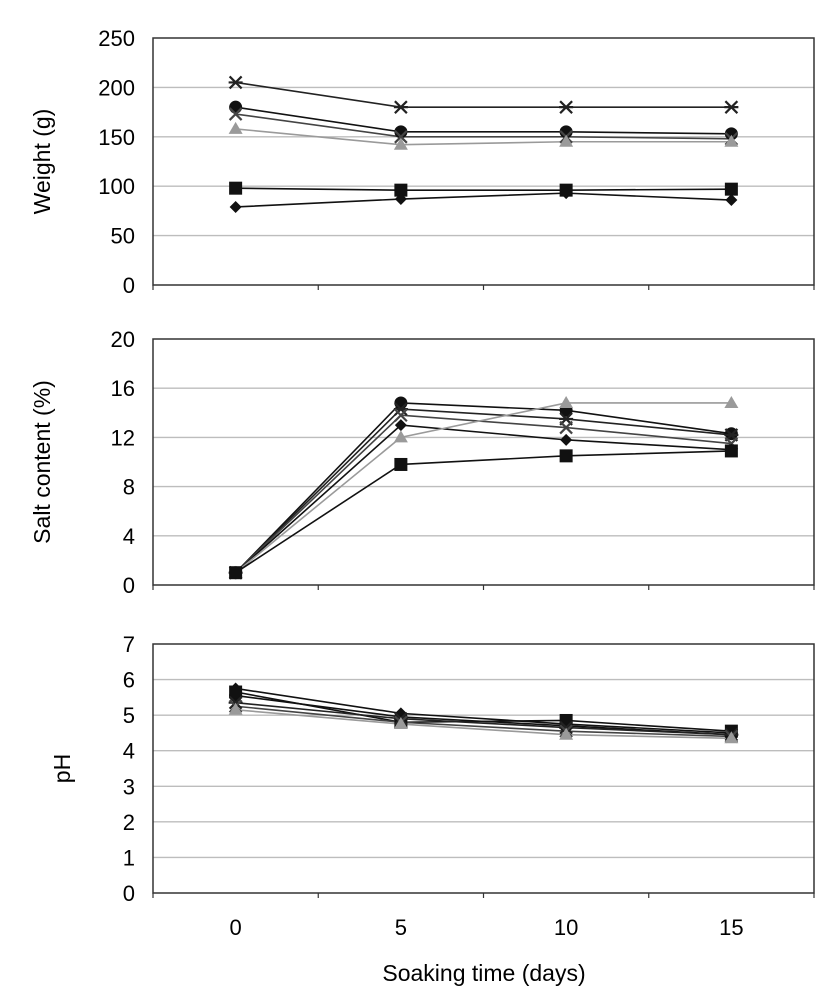  I want to click on weight-series-diamond-line, so click(483, 200).